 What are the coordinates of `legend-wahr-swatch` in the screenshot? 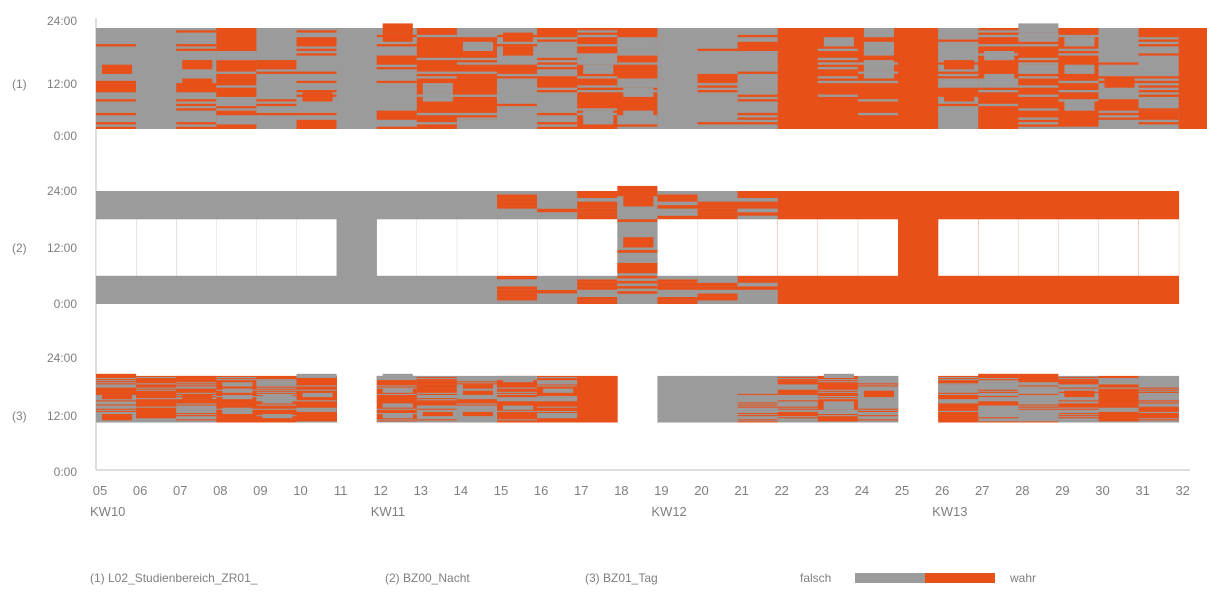 It's located at (960, 578).